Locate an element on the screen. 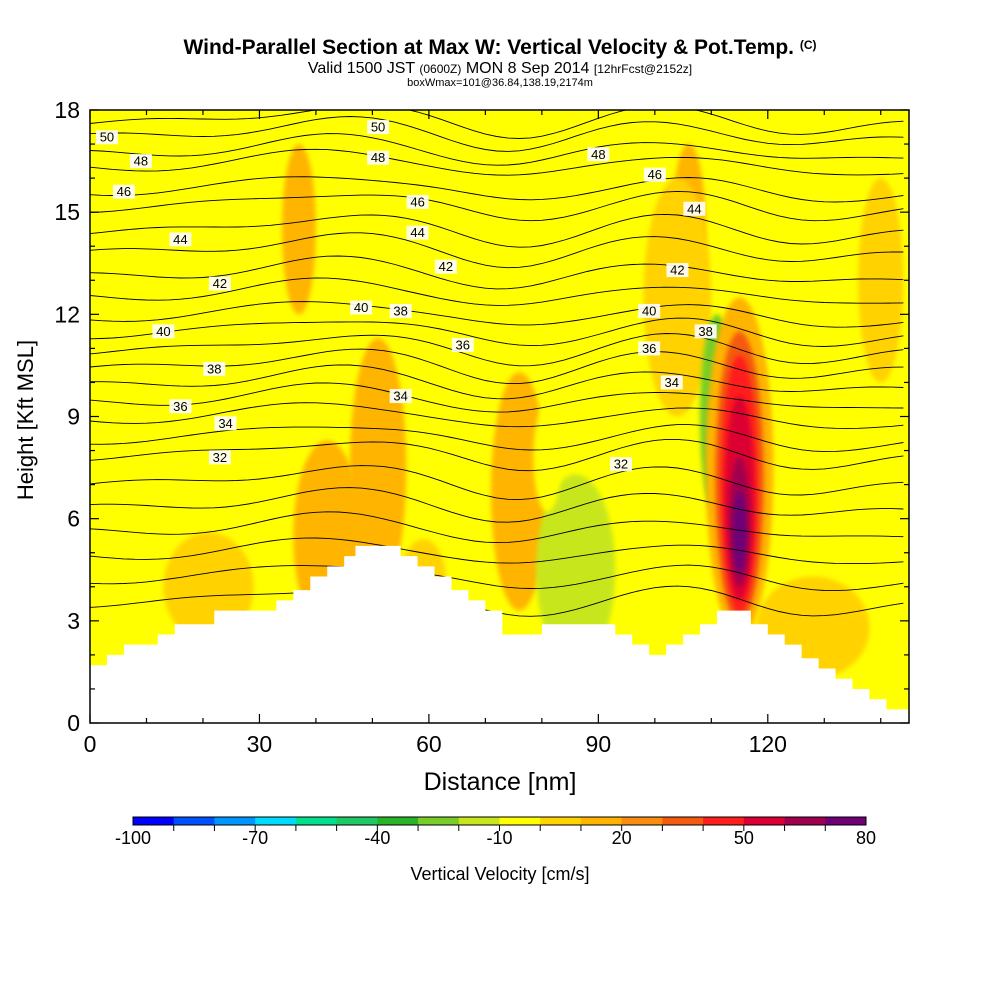  contour-label-6: 38 is located at coordinates (214, 368).